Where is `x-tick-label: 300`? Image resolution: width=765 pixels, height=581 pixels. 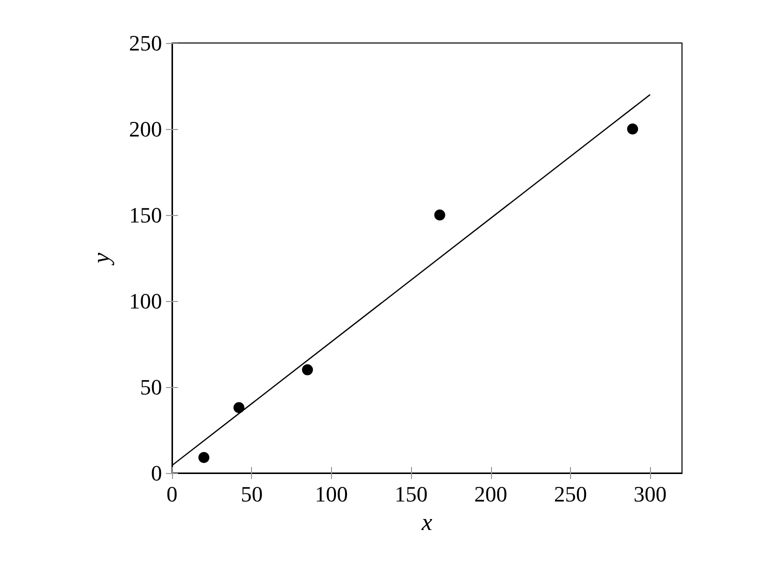
x-tick-label: 300 is located at coordinates (650, 494).